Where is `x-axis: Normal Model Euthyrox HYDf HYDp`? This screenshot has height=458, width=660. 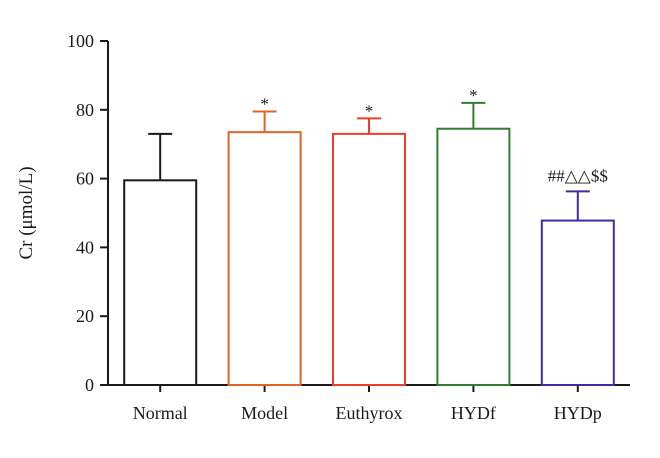 x-axis: Normal Model Euthyrox HYDf HYDp is located at coordinates (368, 403).